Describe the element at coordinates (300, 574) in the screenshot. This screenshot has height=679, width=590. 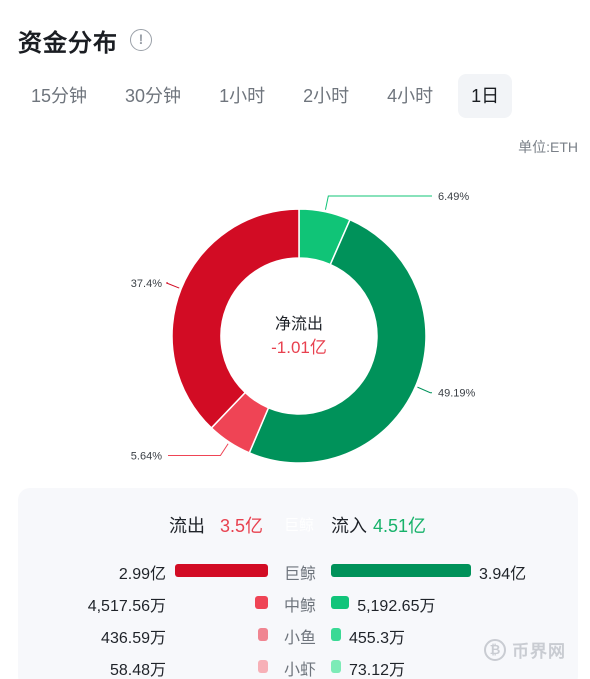
I see `category-label: 巨鲸` at that location.